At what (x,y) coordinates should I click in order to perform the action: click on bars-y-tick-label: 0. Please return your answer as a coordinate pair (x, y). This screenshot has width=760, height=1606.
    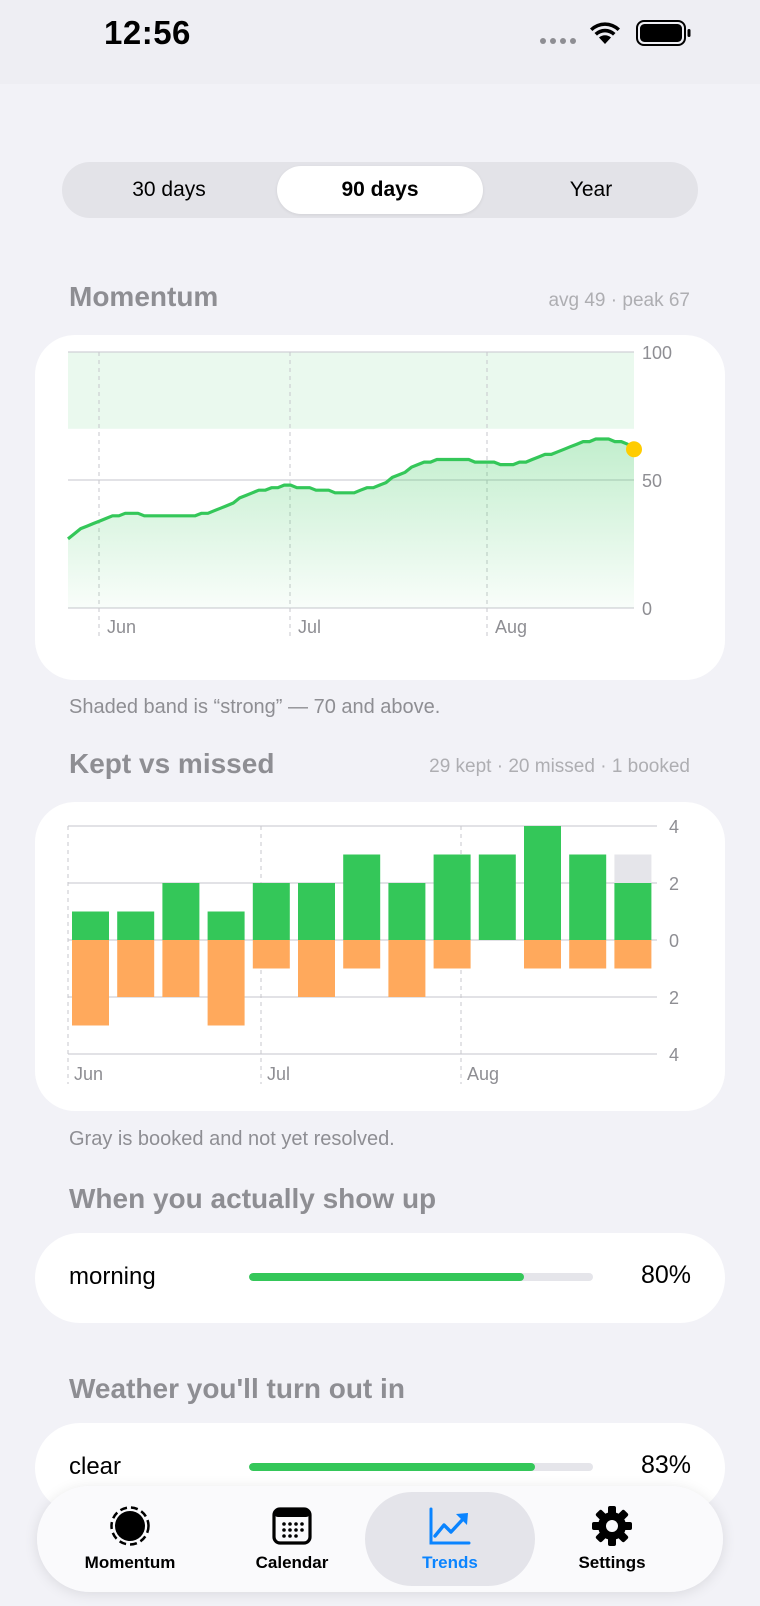
    Looking at the image, I should click on (674, 941).